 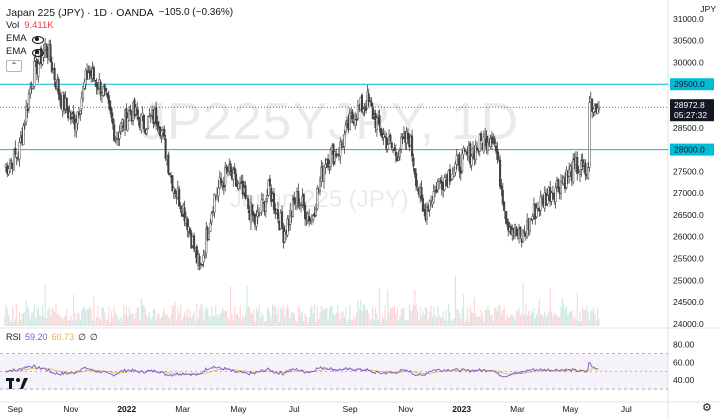 What do you see at coordinates (80, 12) in the screenshot?
I see `legend-symbol-title: Japan 225 (JPY) · 1D · OANDA` at bounding box center [80, 12].